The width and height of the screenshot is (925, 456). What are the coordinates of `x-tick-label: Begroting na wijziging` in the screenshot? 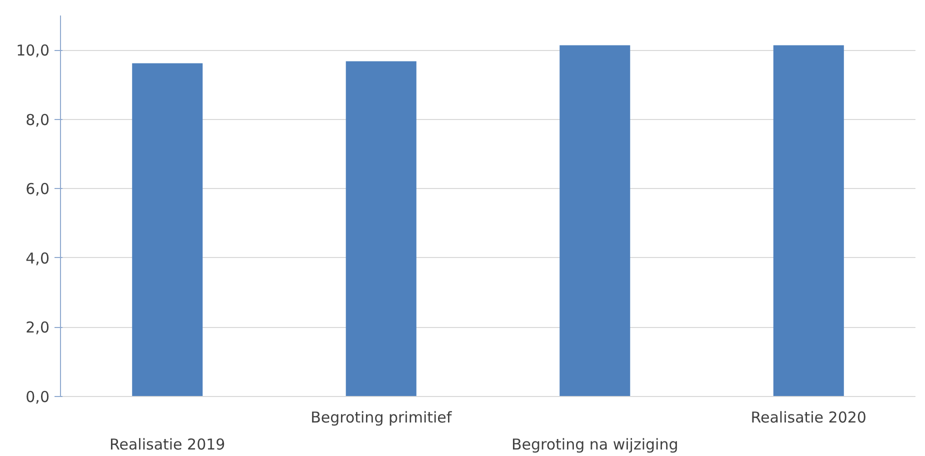 It's located at (595, 445).